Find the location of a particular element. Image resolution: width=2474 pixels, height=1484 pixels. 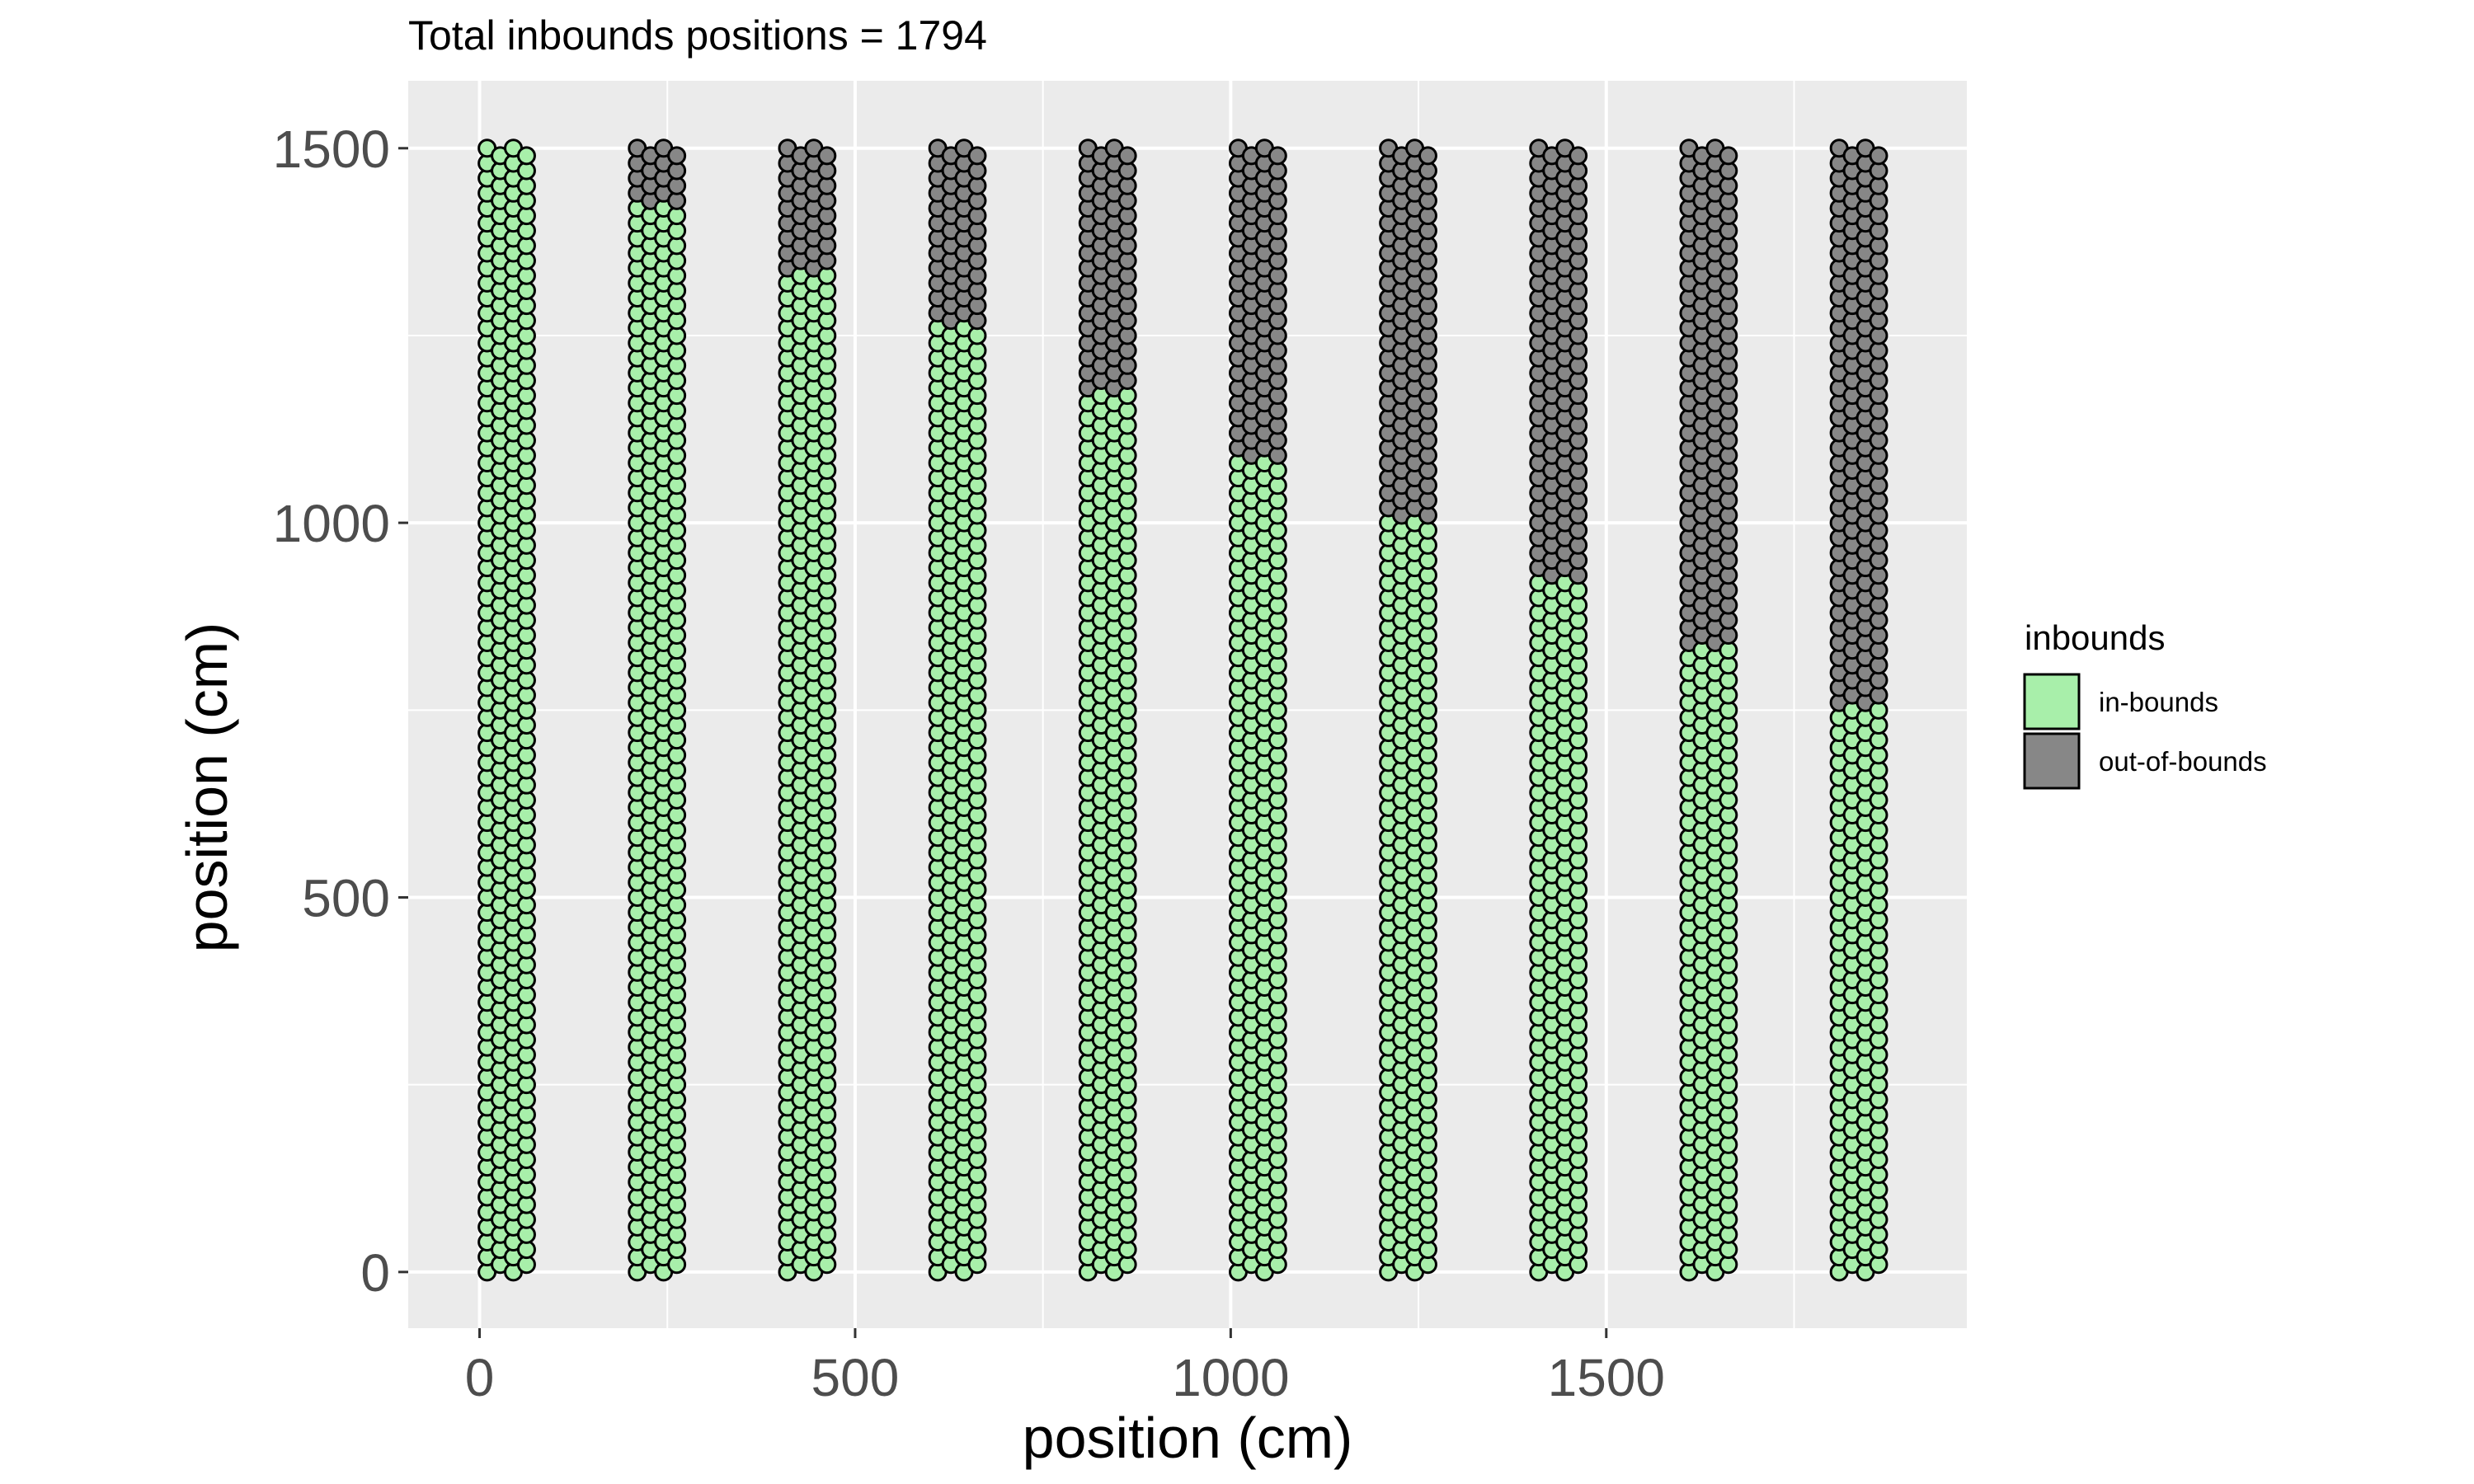

x-axis-title: position (cm) is located at coordinates (1188, 1438).